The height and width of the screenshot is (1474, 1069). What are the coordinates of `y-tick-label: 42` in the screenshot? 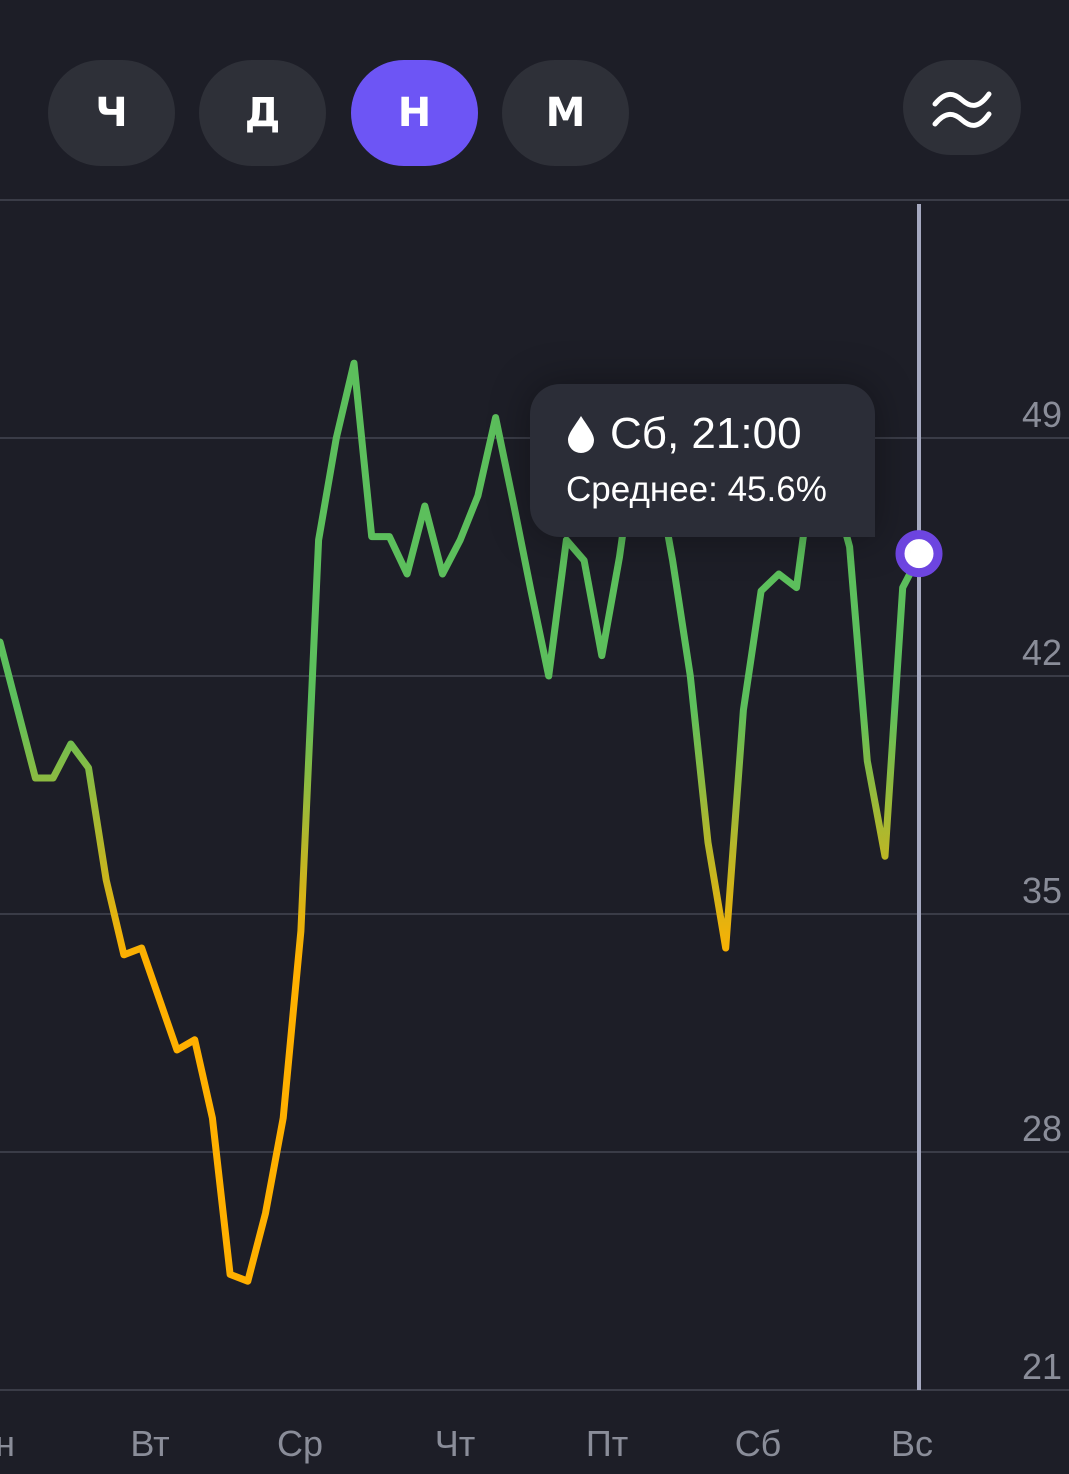 It's located at (1042, 652).